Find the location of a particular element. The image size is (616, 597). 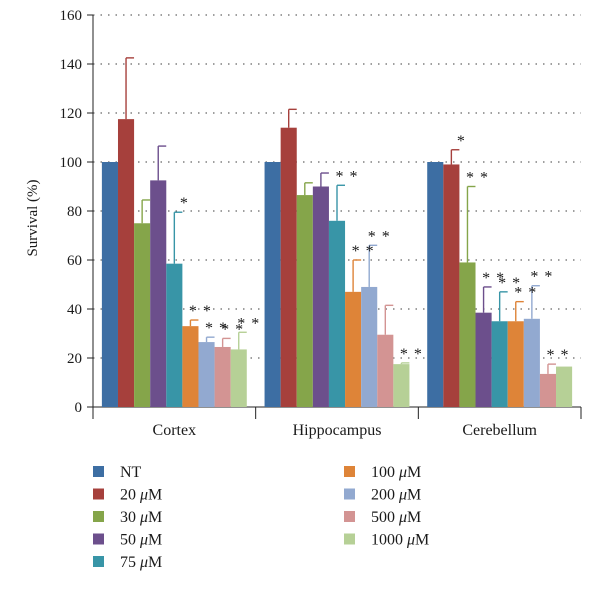

y-tick-label: 160 is located at coordinates (71, 16).